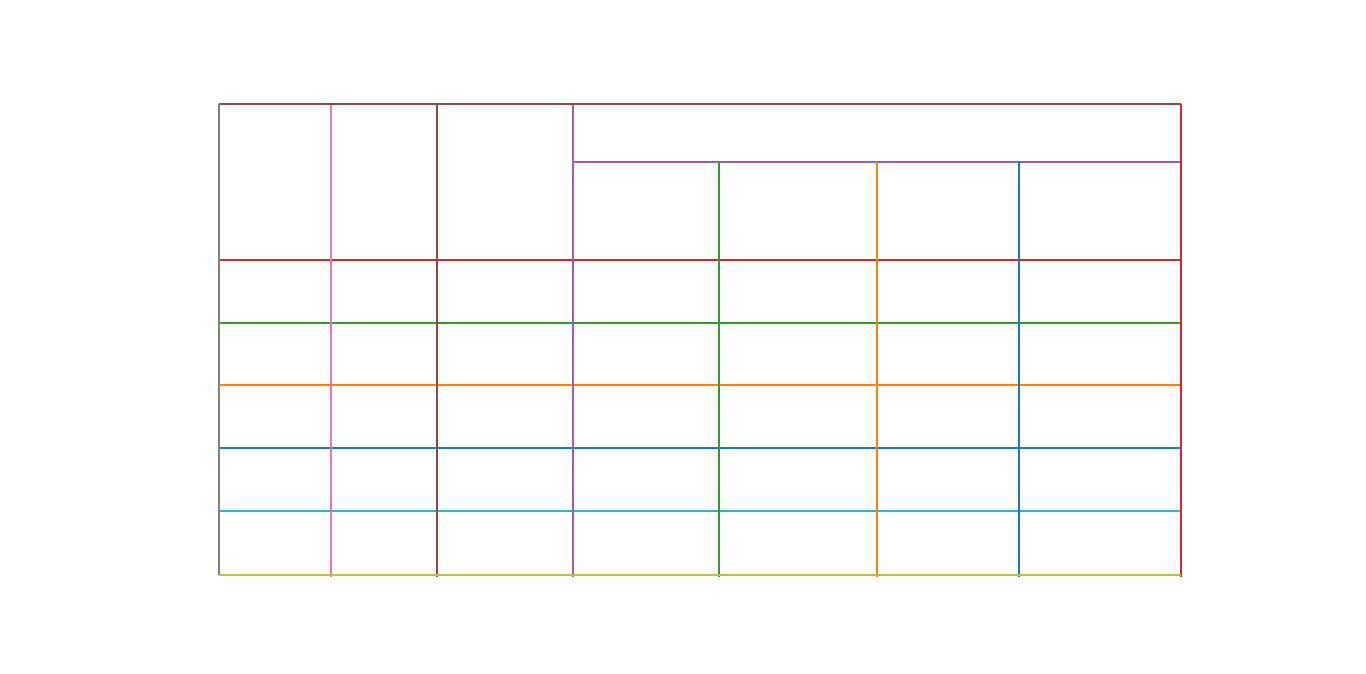 The width and height of the screenshot is (1366, 674). I want to click on table-right-border, so click(1181, 340).